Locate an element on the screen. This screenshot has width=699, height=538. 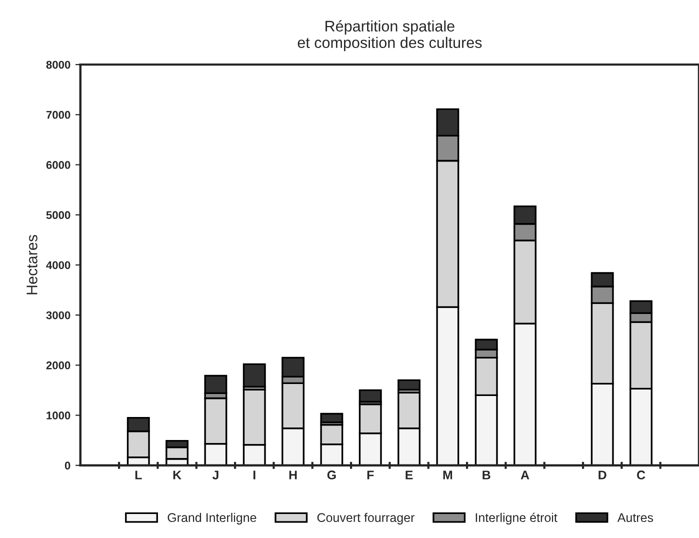
x-tick-label: H is located at coordinates (293, 475).